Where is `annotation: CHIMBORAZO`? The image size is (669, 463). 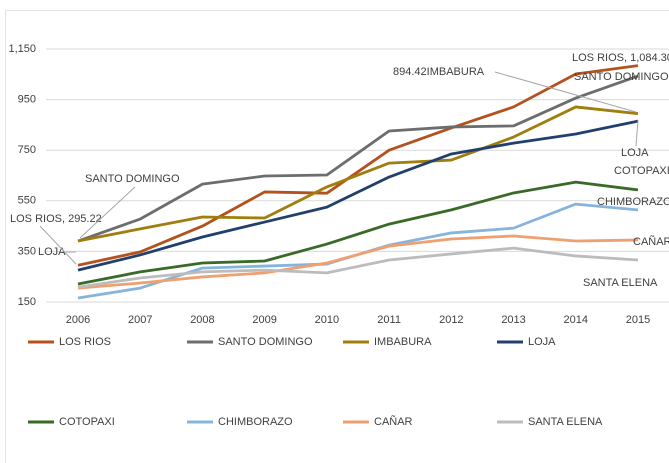 annotation: CHIMBORAZO is located at coordinates (633, 202).